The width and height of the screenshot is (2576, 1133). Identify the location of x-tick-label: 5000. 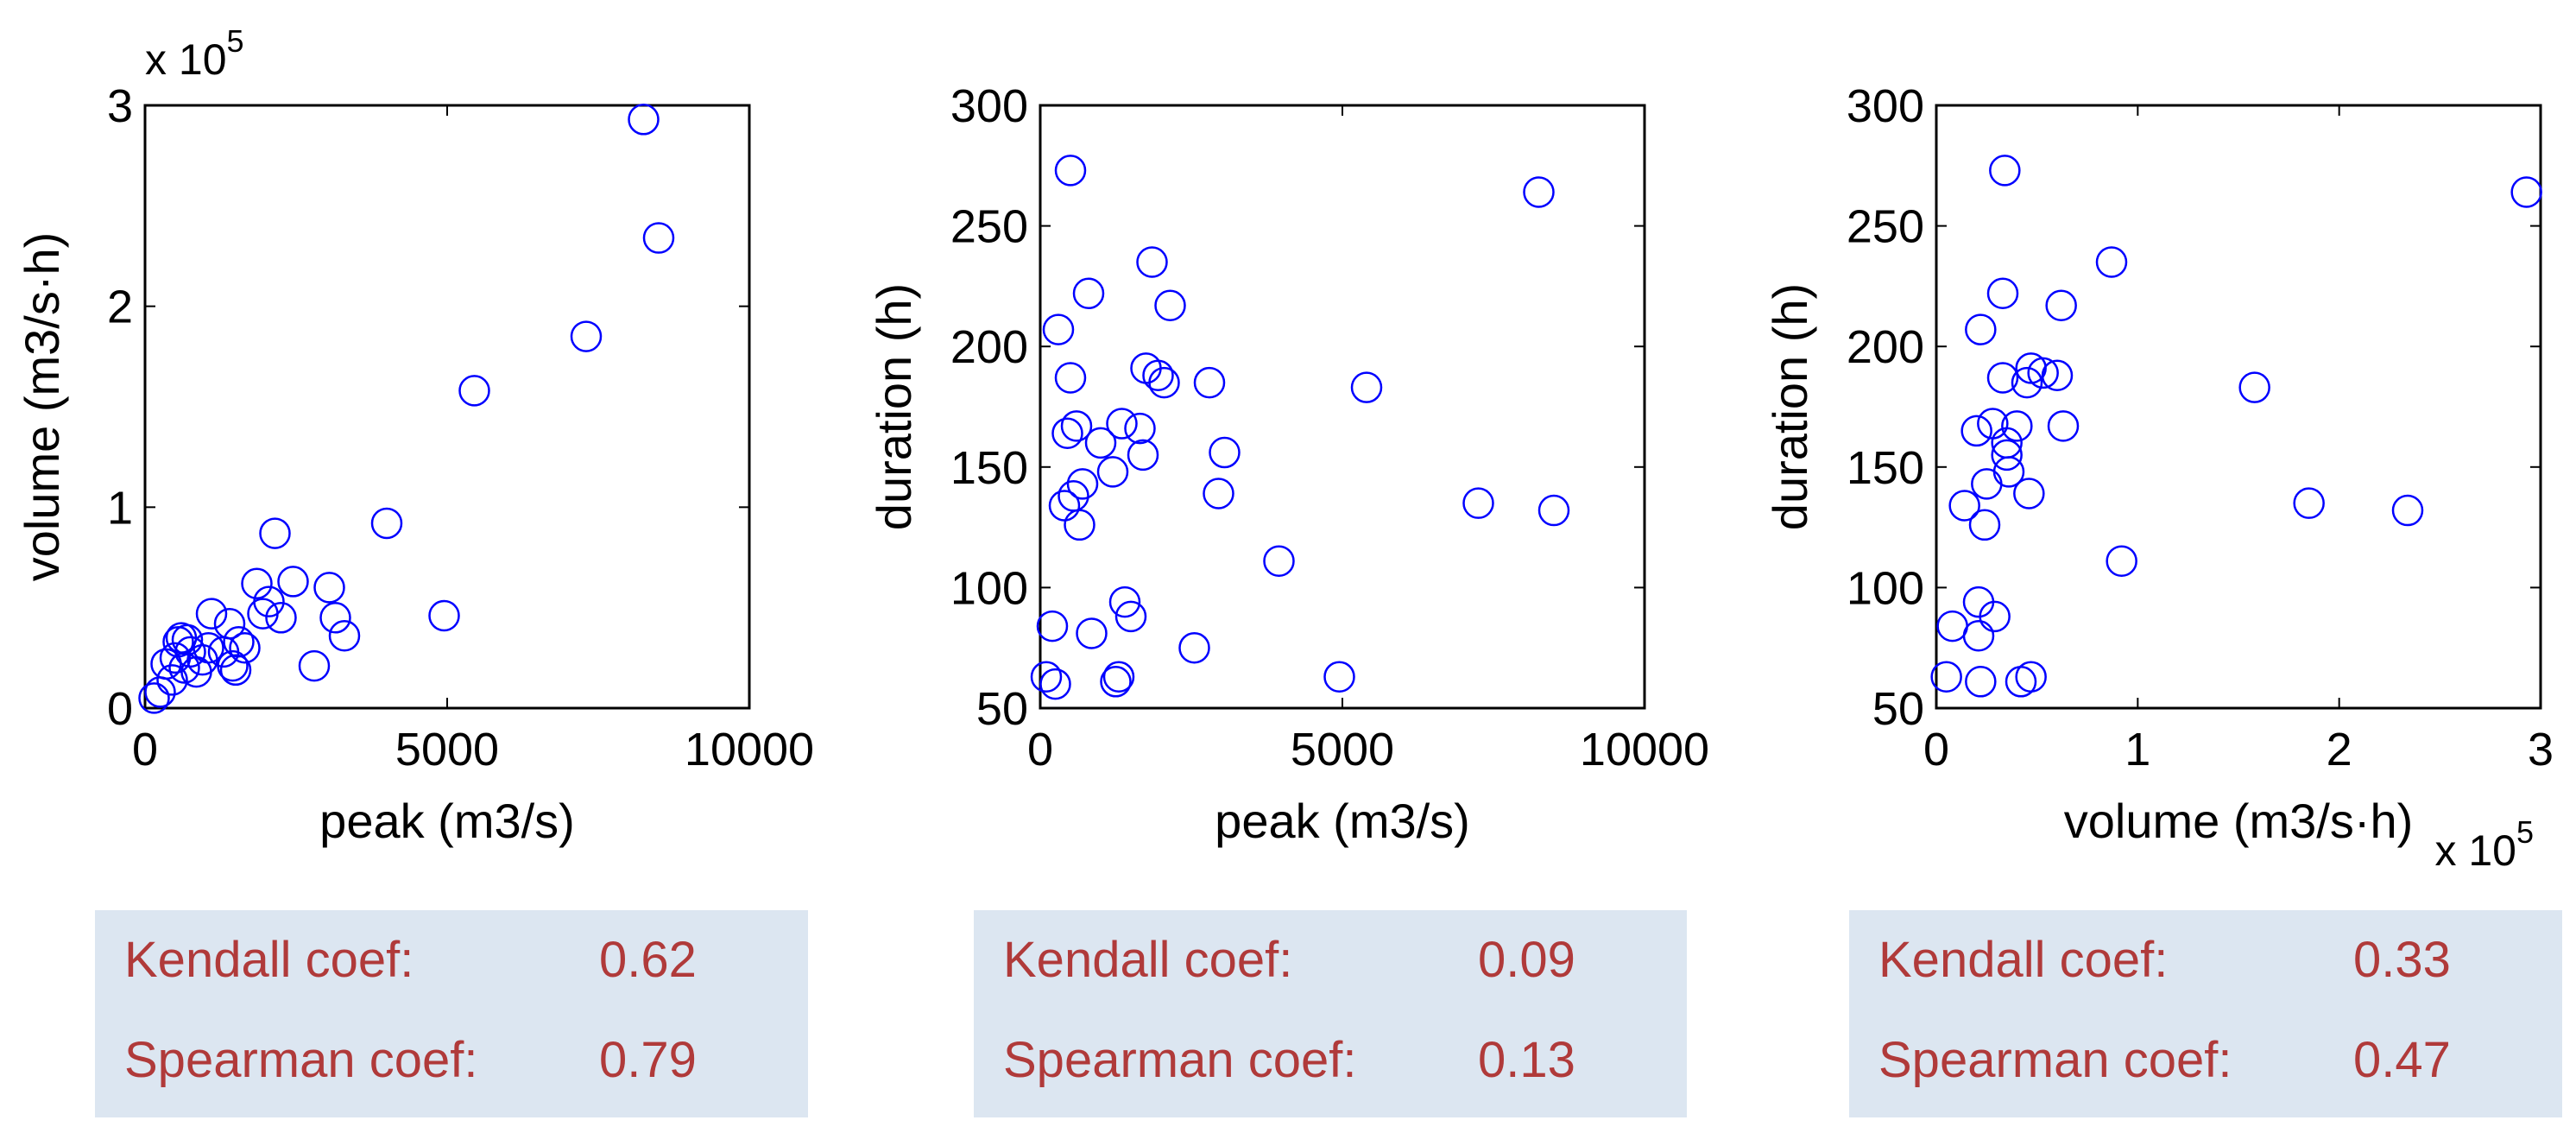
(1342, 749).